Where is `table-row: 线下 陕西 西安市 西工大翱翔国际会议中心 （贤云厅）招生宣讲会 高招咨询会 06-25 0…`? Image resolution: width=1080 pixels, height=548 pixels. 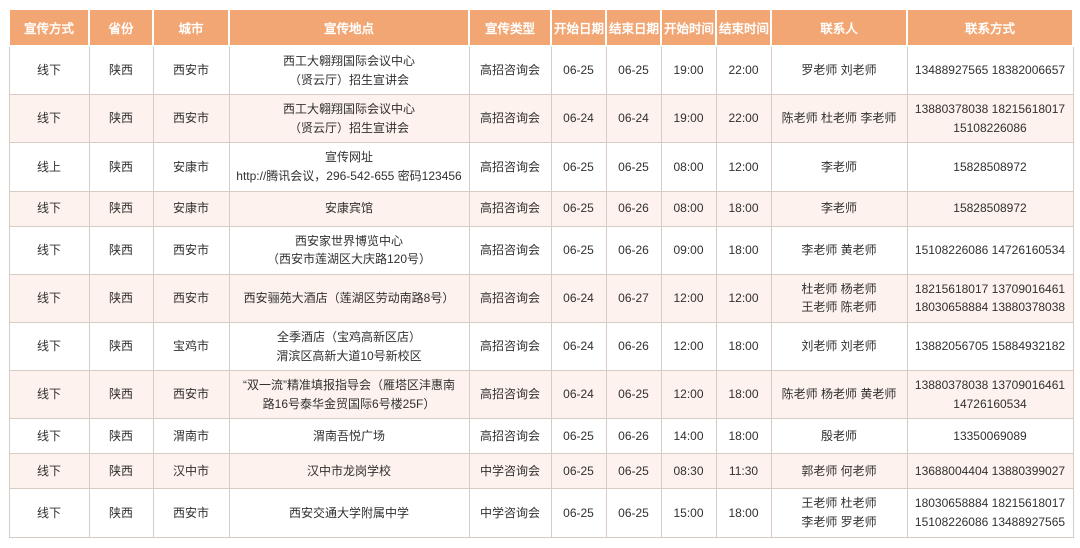
table-row: 线下 陕西 西安市 西工大翱翔国际会议中心 （贤云厅）招生宣讲会 高招咨询会 06-25 0… is located at coordinates (541, 70).